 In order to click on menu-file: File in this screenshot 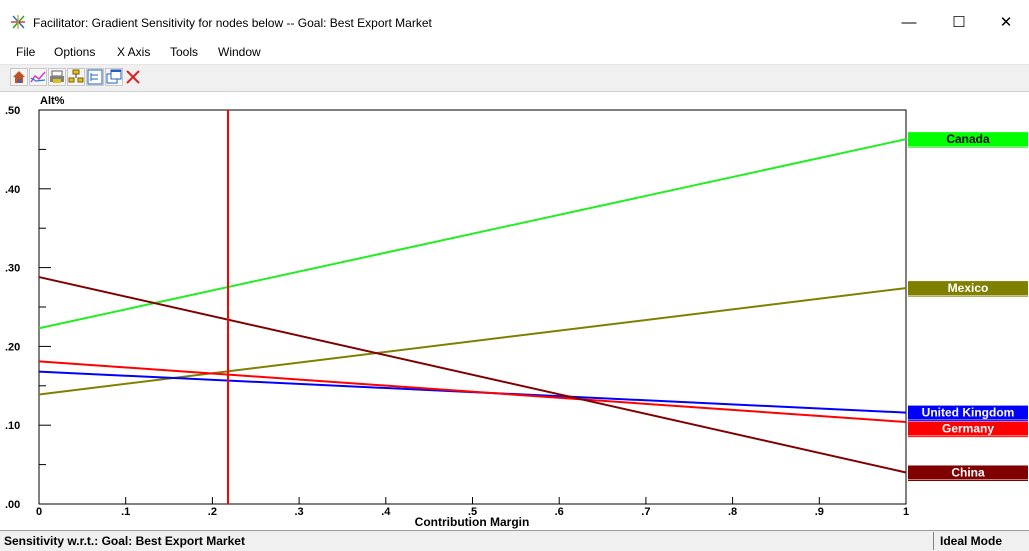, I will do `click(26, 52)`.